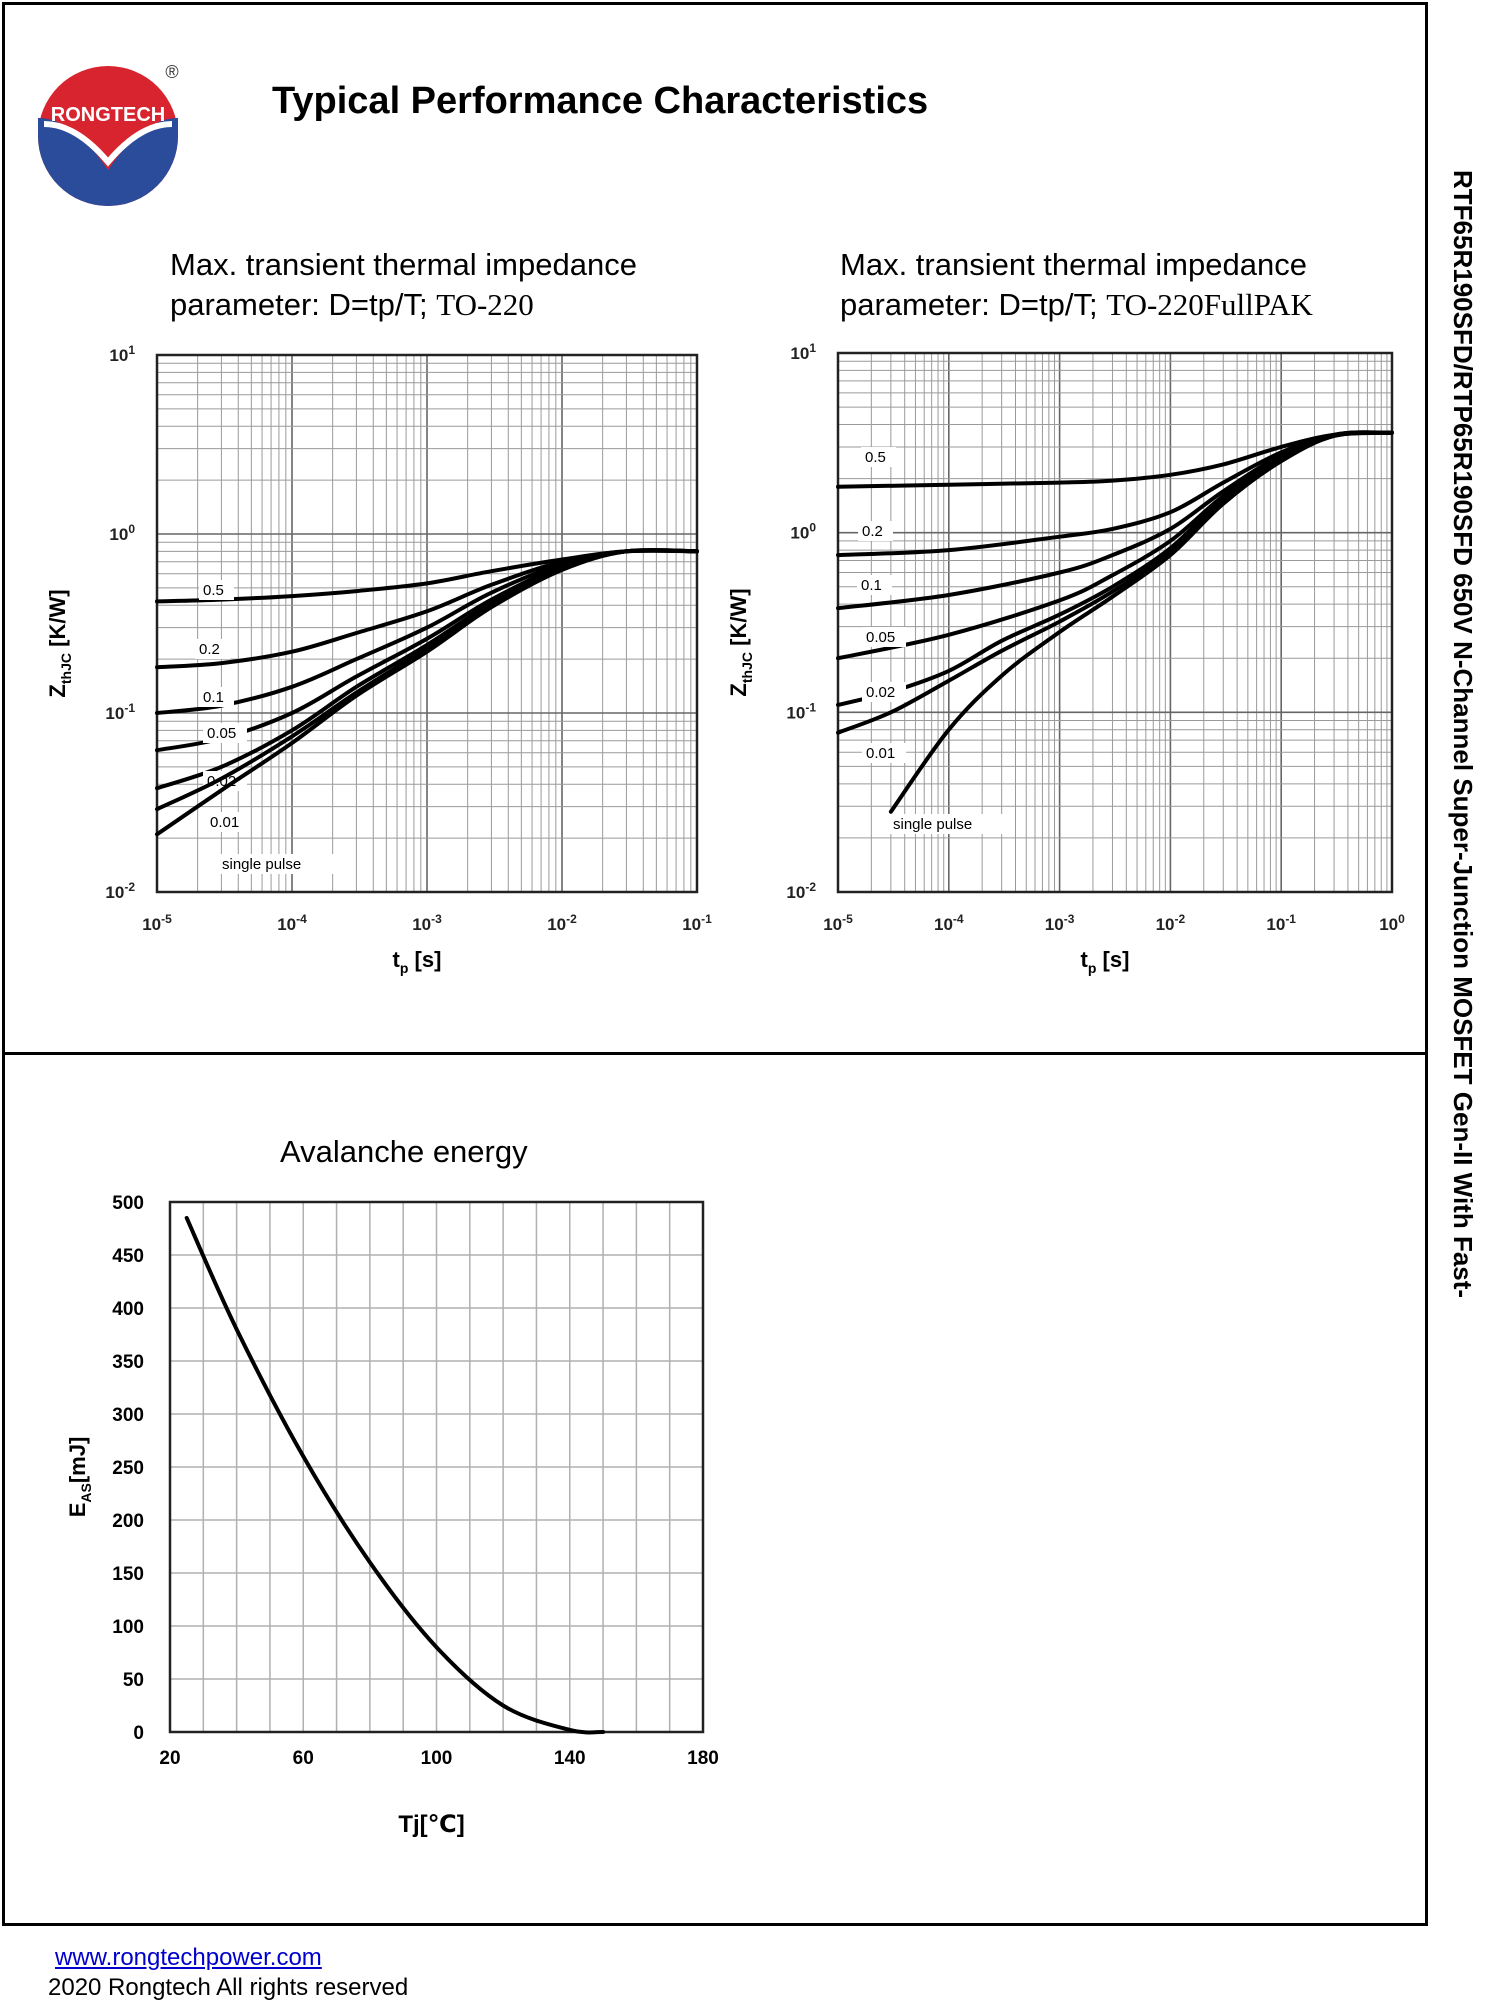 This screenshot has height=2002, width=1500. I want to click on chart2-x-tick-label: 10-4, so click(949, 923).